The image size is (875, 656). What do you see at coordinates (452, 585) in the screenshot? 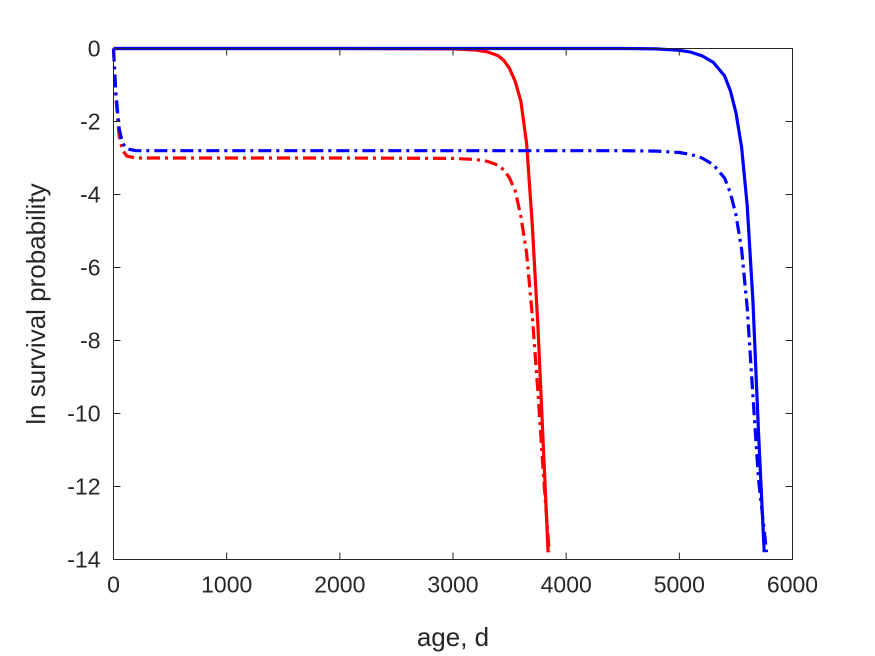
I see `x-tick-label: 3000` at bounding box center [452, 585].